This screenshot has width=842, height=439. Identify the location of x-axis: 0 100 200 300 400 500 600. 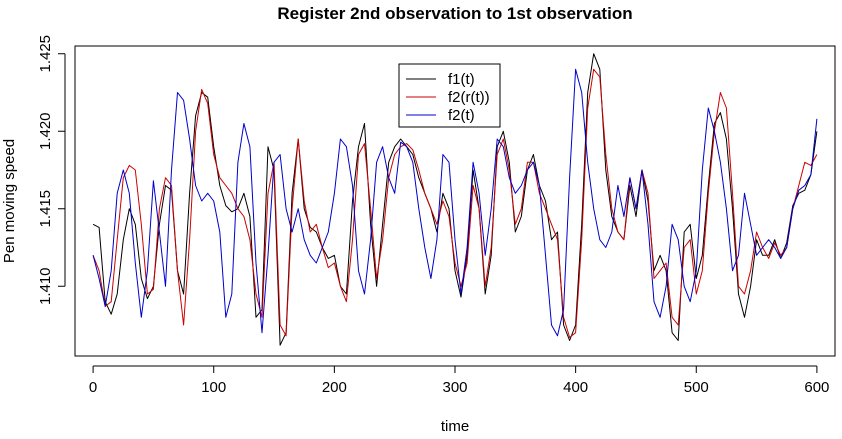
(459, 380).